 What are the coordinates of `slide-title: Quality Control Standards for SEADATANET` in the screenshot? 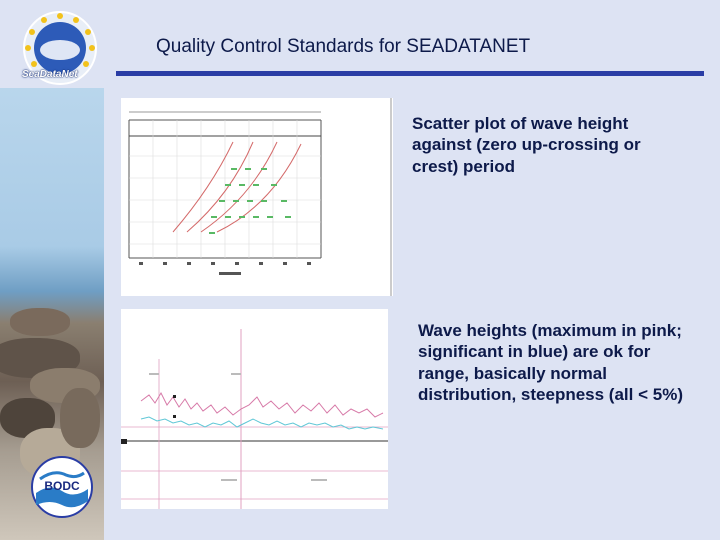 It's located at (343, 46).